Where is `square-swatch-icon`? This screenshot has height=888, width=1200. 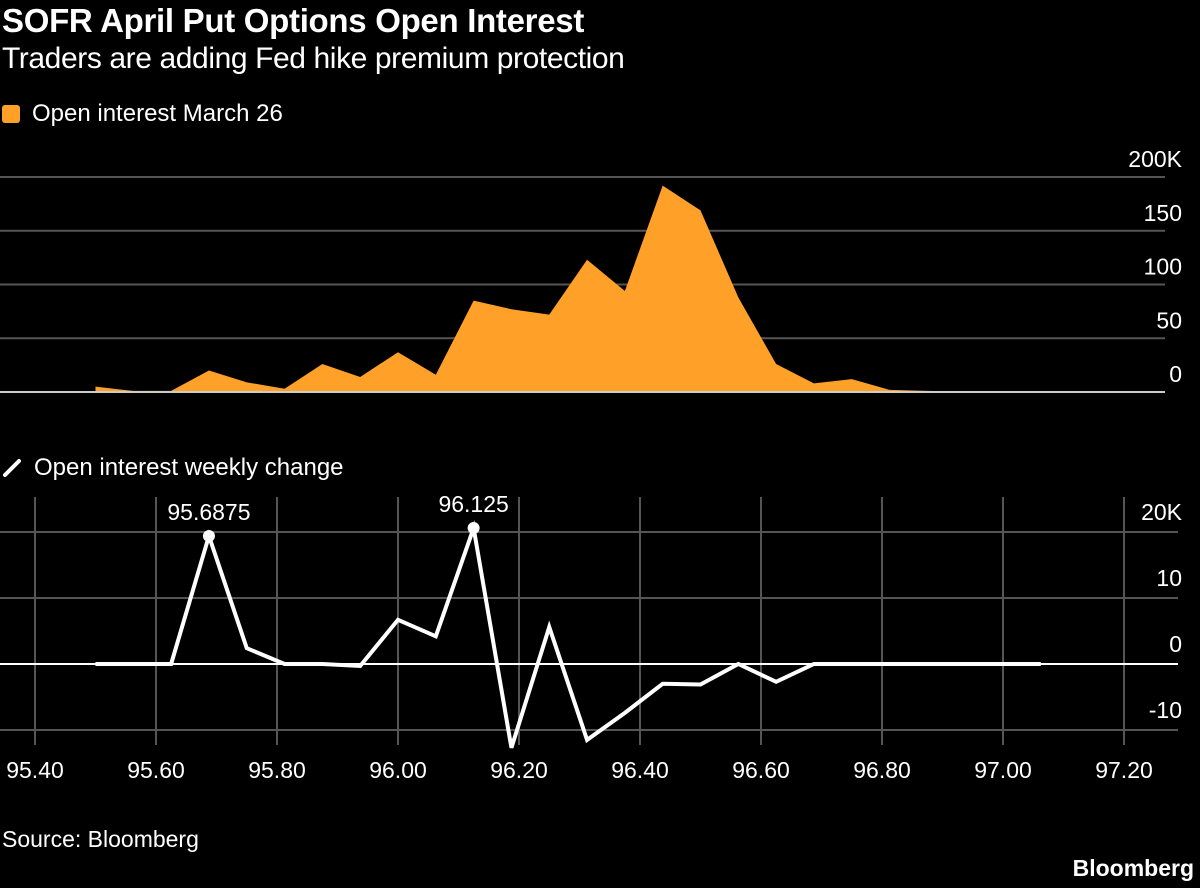 square-swatch-icon is located at coordinates (11, 114).